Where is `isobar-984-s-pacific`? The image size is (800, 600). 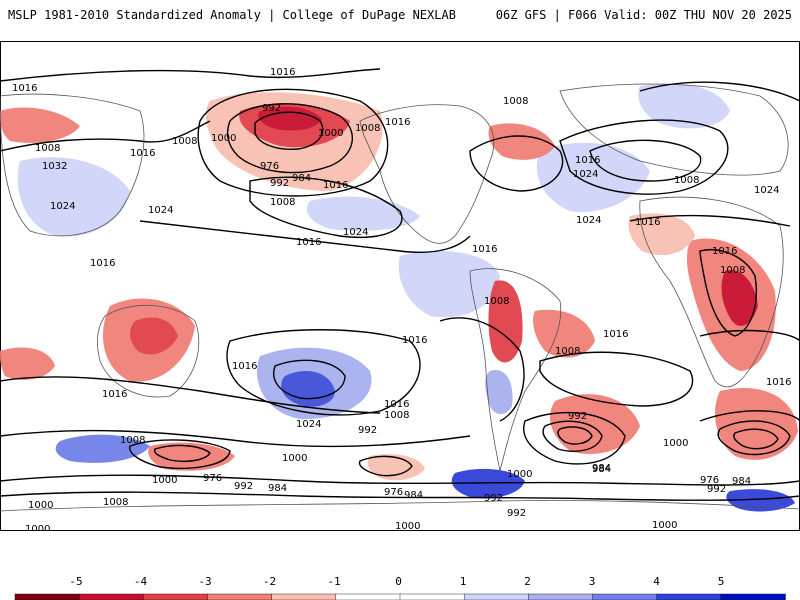 isobar-984-s-pacific is located at coordinates (182, 453).